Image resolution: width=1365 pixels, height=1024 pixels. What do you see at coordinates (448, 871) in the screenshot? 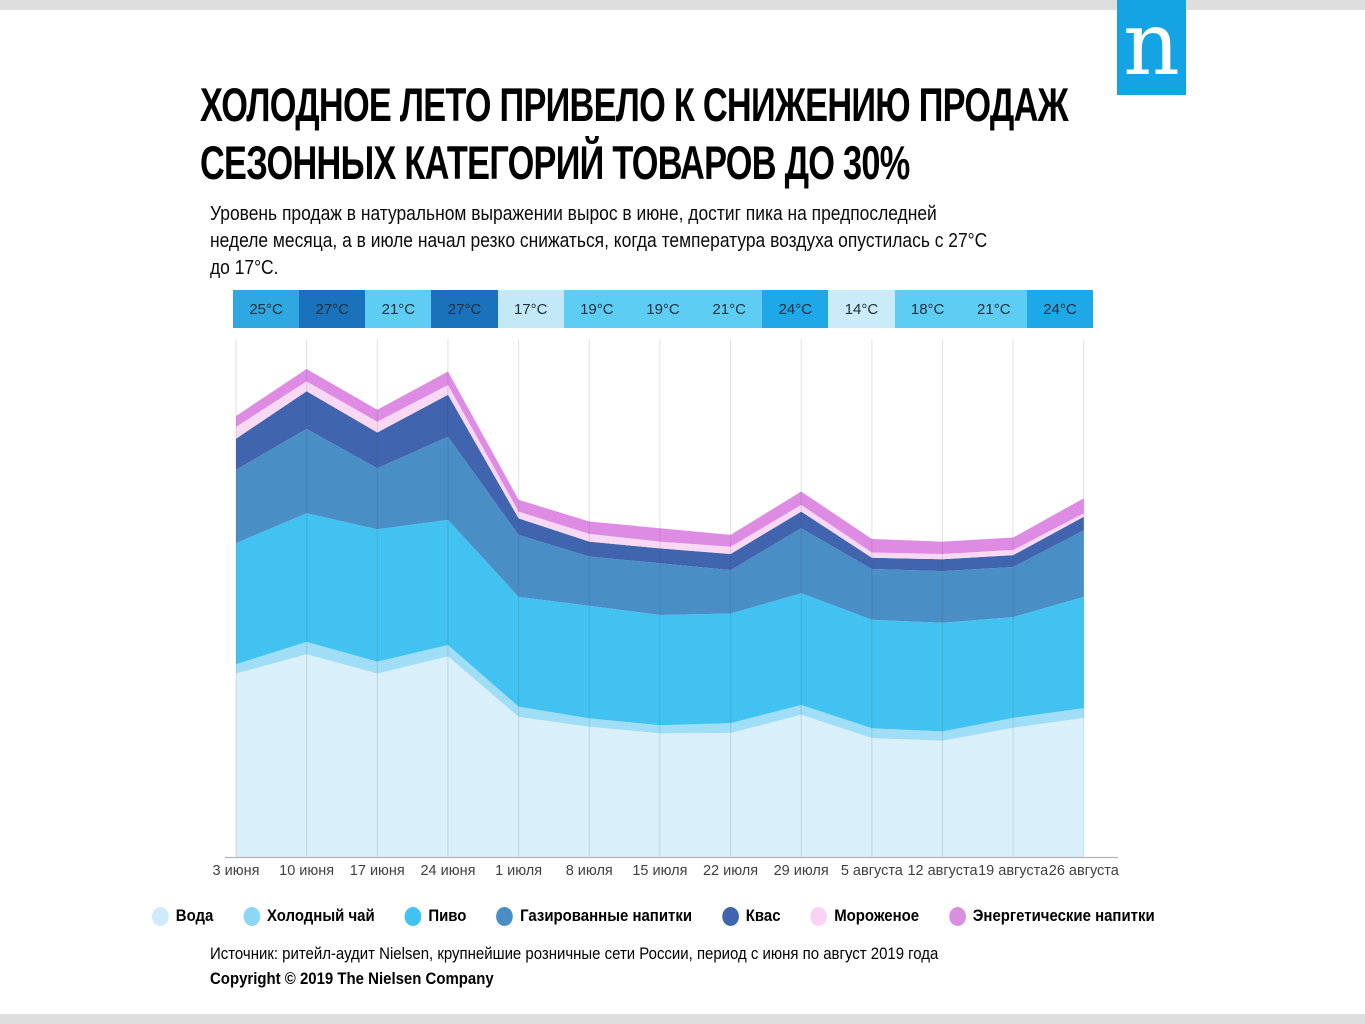
I see `x-axis-label: 24 июня` at bounding box center [448, 871].